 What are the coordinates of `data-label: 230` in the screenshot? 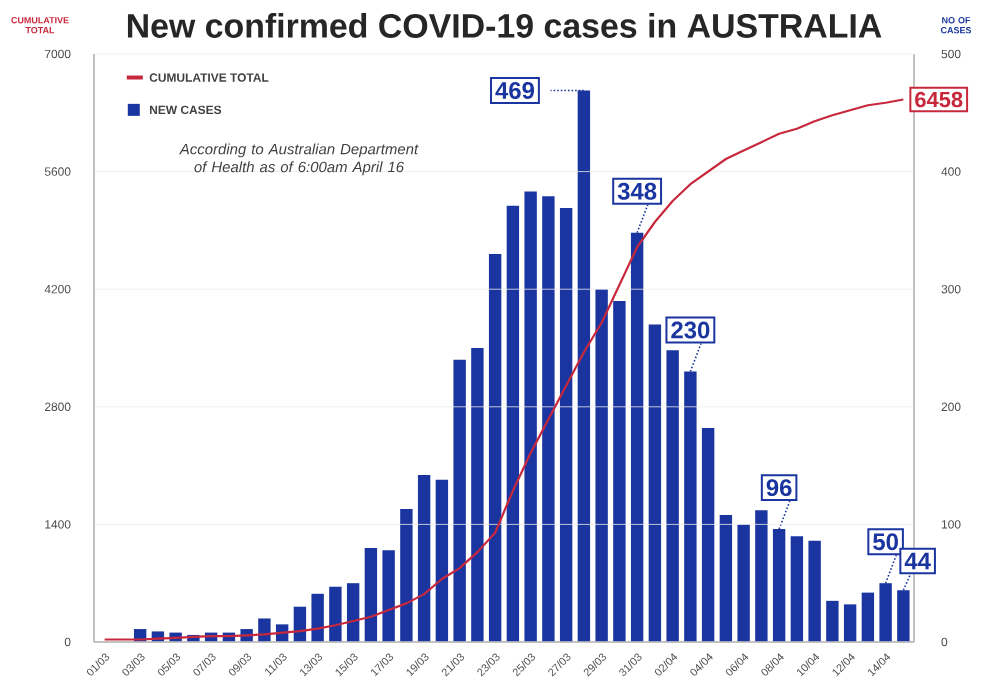 It's located at (690, 330).